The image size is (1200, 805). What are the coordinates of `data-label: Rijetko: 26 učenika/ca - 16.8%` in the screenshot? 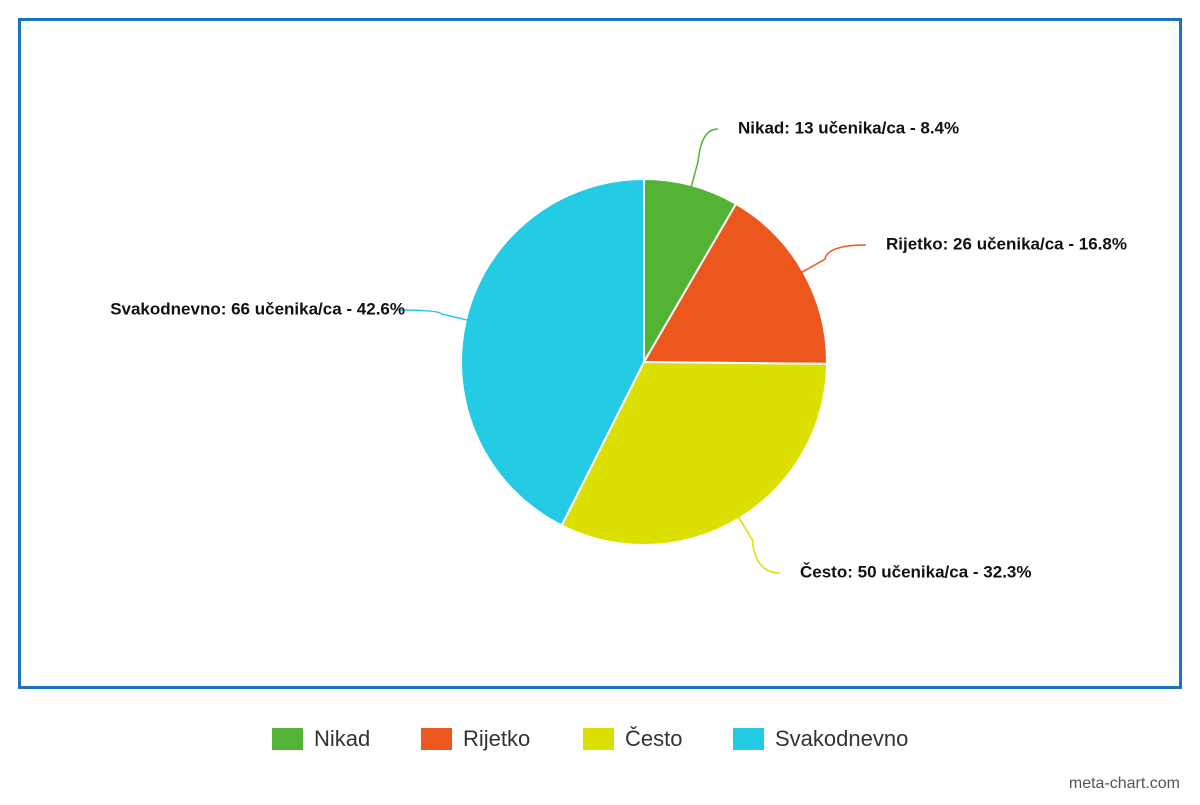 It's located at (1006, 243).